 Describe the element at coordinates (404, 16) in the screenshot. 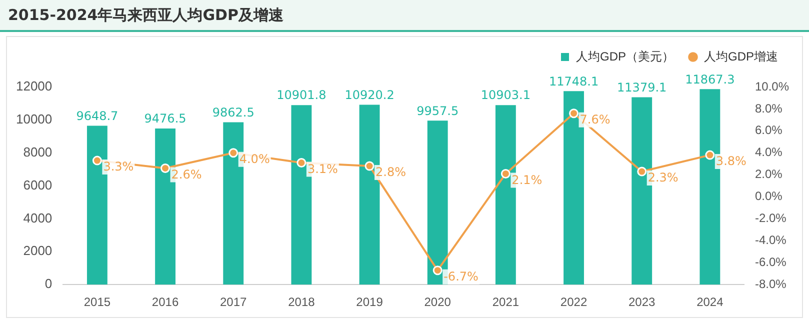

I see `chart-title: 2015-2024年马来西亚人均GDP及增速` at that location.